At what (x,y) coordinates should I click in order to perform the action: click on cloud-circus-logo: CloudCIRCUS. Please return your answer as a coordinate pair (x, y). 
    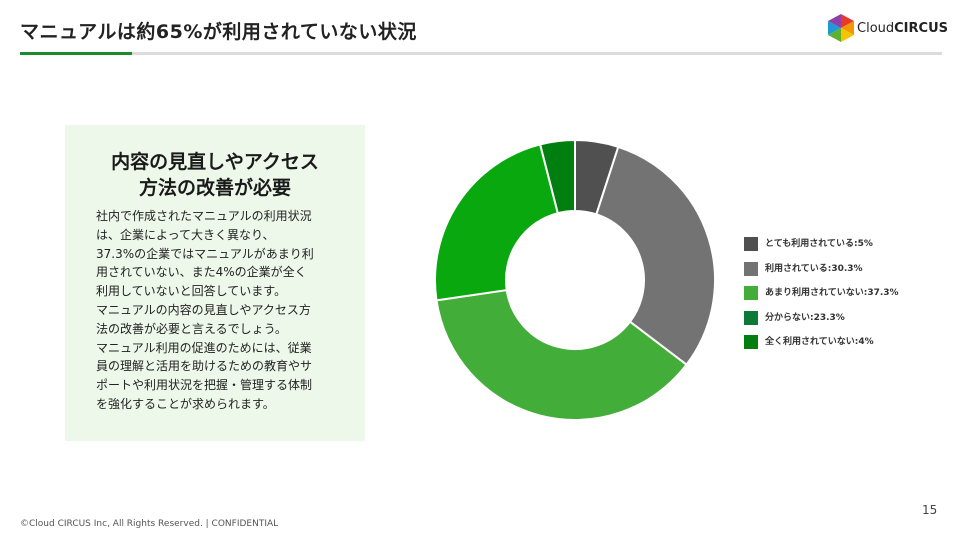
    Looking at the image, I should click on (888, 29).